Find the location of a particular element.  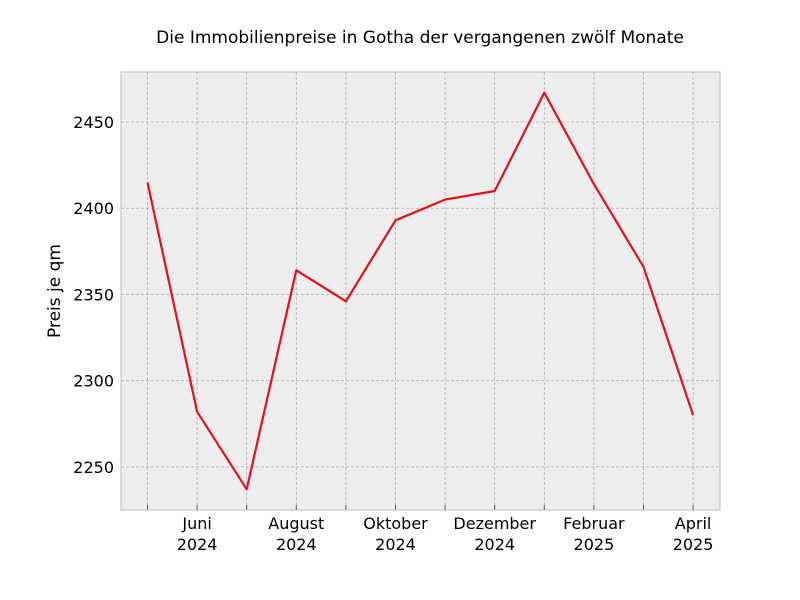

y-tick-label: 2250 is located at coordinates (93, 467).